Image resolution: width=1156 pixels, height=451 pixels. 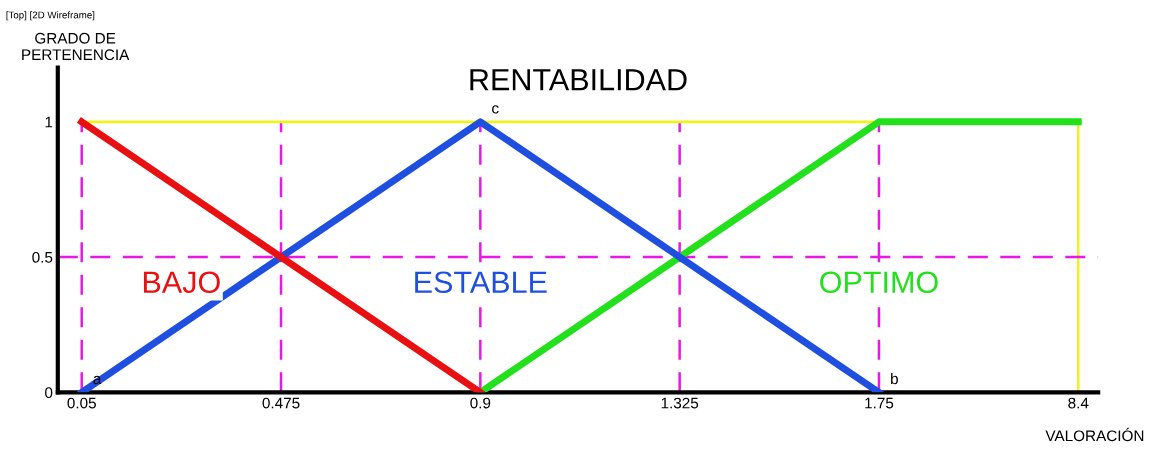 What do you see at coordinates (879, 282) in the screenshot?
I see `text: OPTIMO` at bounding box center [879, 282].